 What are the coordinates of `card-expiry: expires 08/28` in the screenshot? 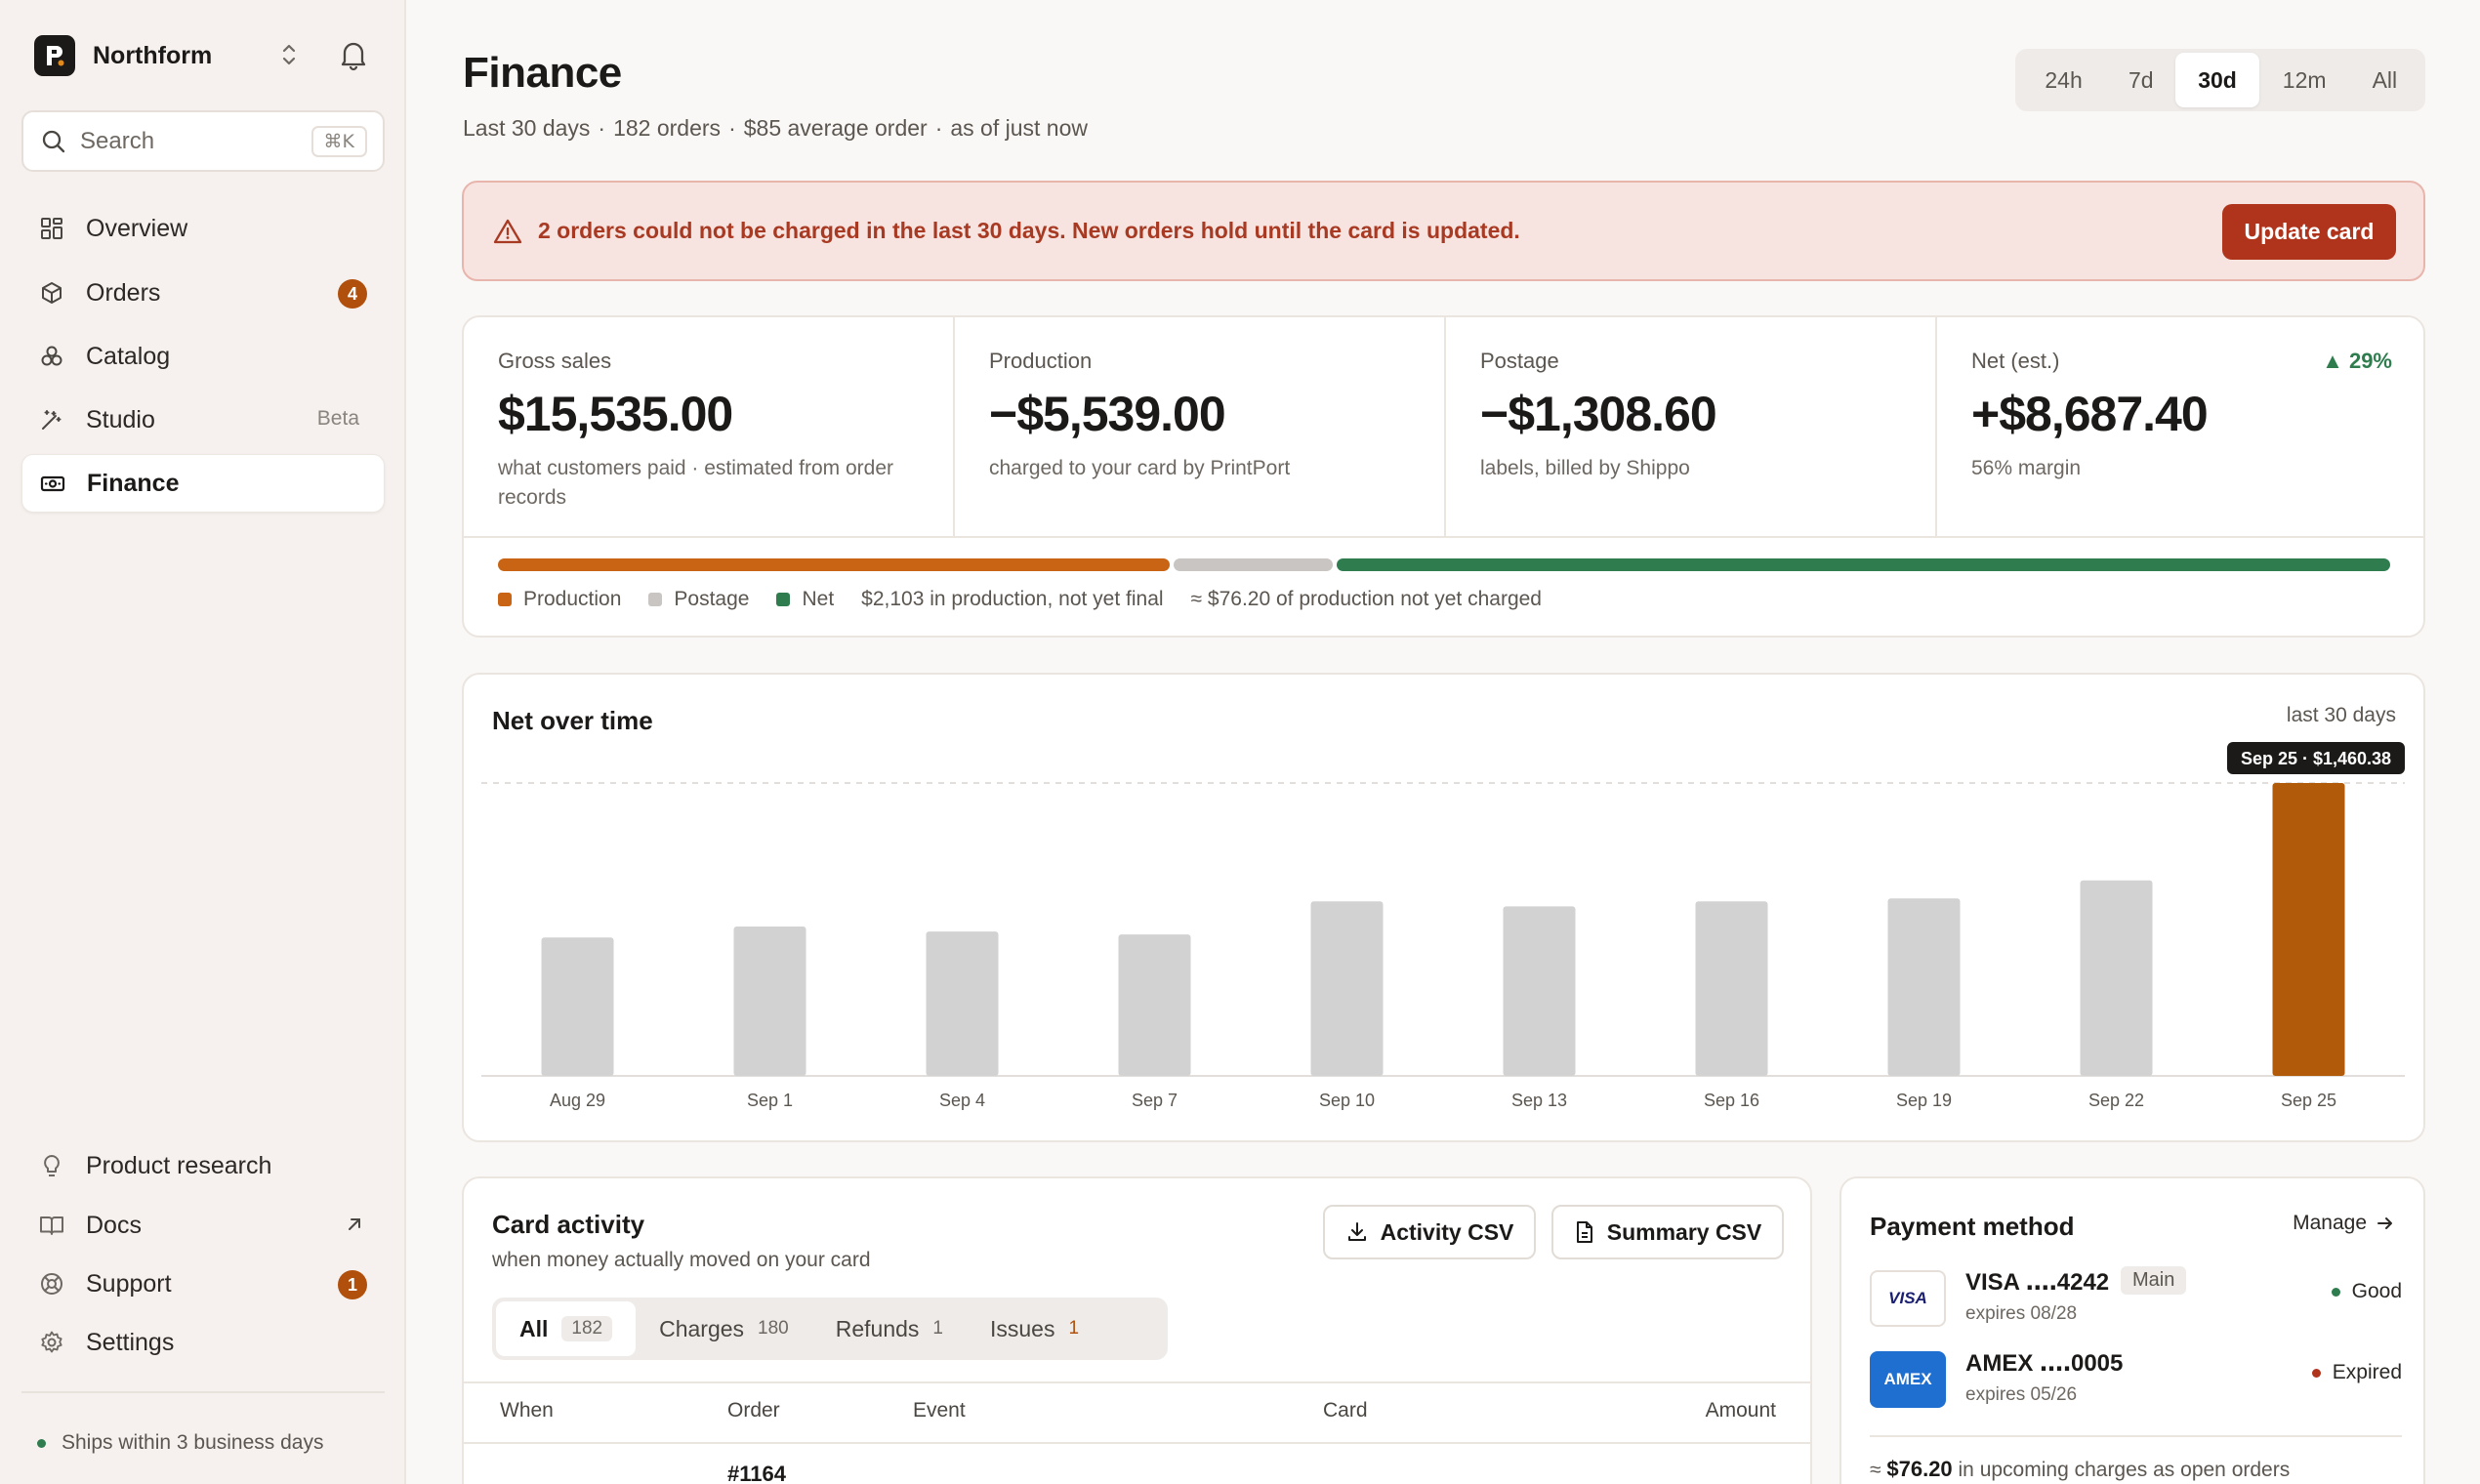 It's located at (2021, 1314).